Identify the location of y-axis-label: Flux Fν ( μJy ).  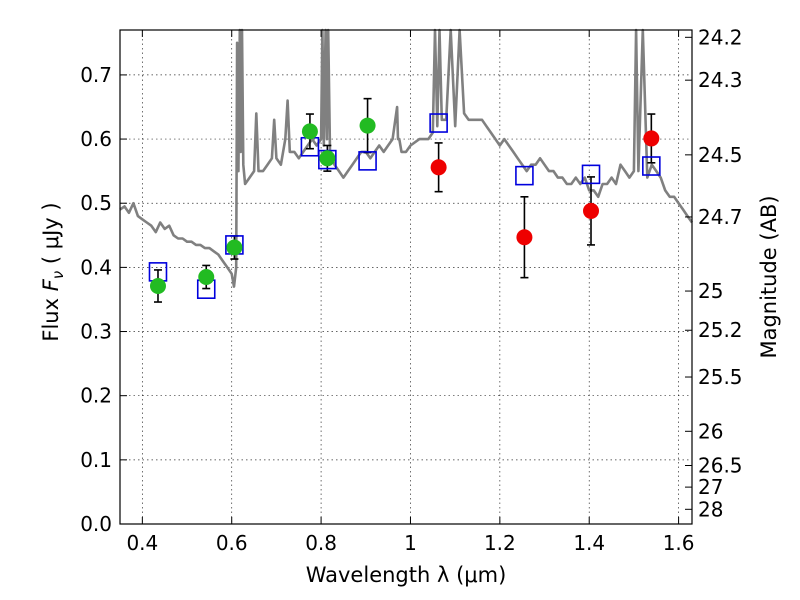
(53, 271).